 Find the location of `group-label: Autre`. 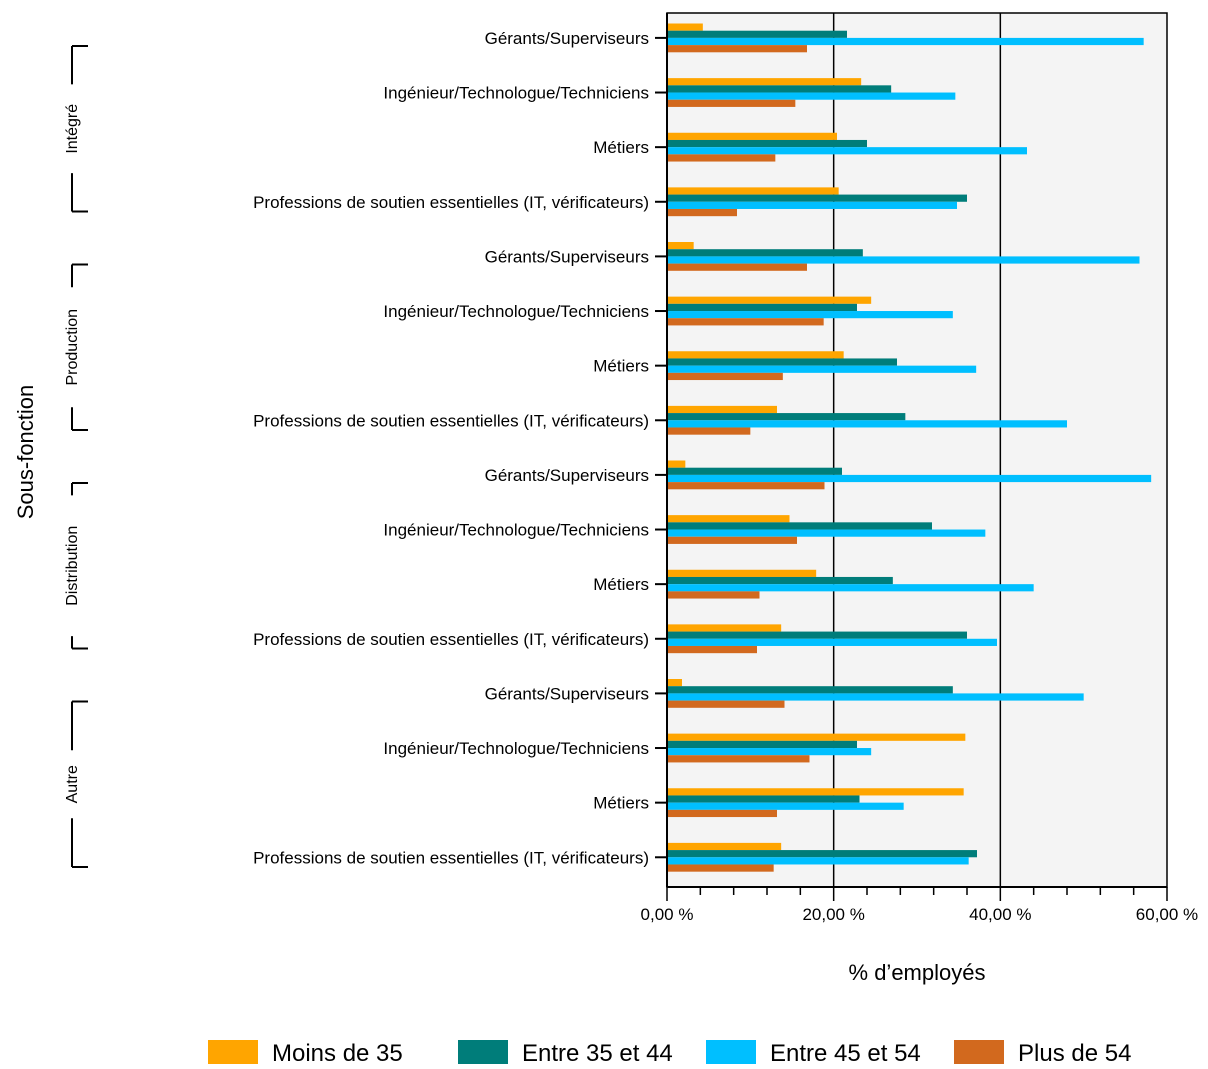

group-label: Autre is located at coordinates (72, 784).